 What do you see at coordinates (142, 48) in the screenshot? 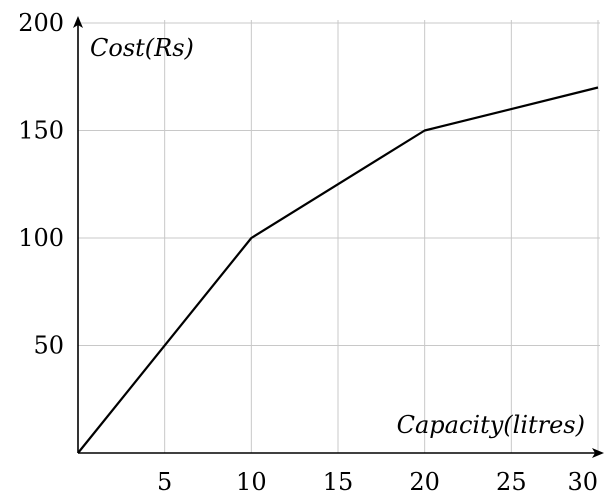
I see `y-axis-label: Cost(Rs)` at bounding box center [142, 48].